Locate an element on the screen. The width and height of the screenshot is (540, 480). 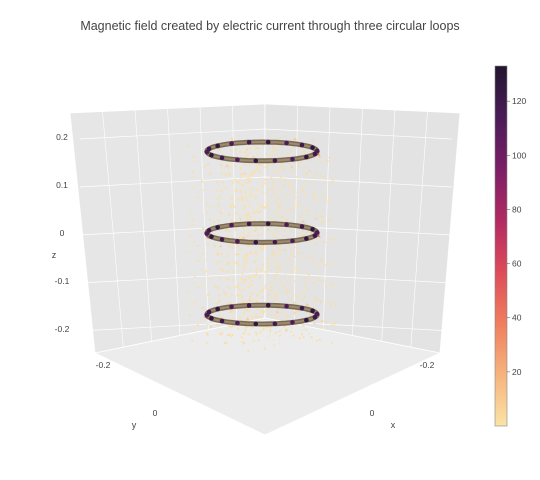
z-tick-label: 0.1 is located at coordinates (62, 185).